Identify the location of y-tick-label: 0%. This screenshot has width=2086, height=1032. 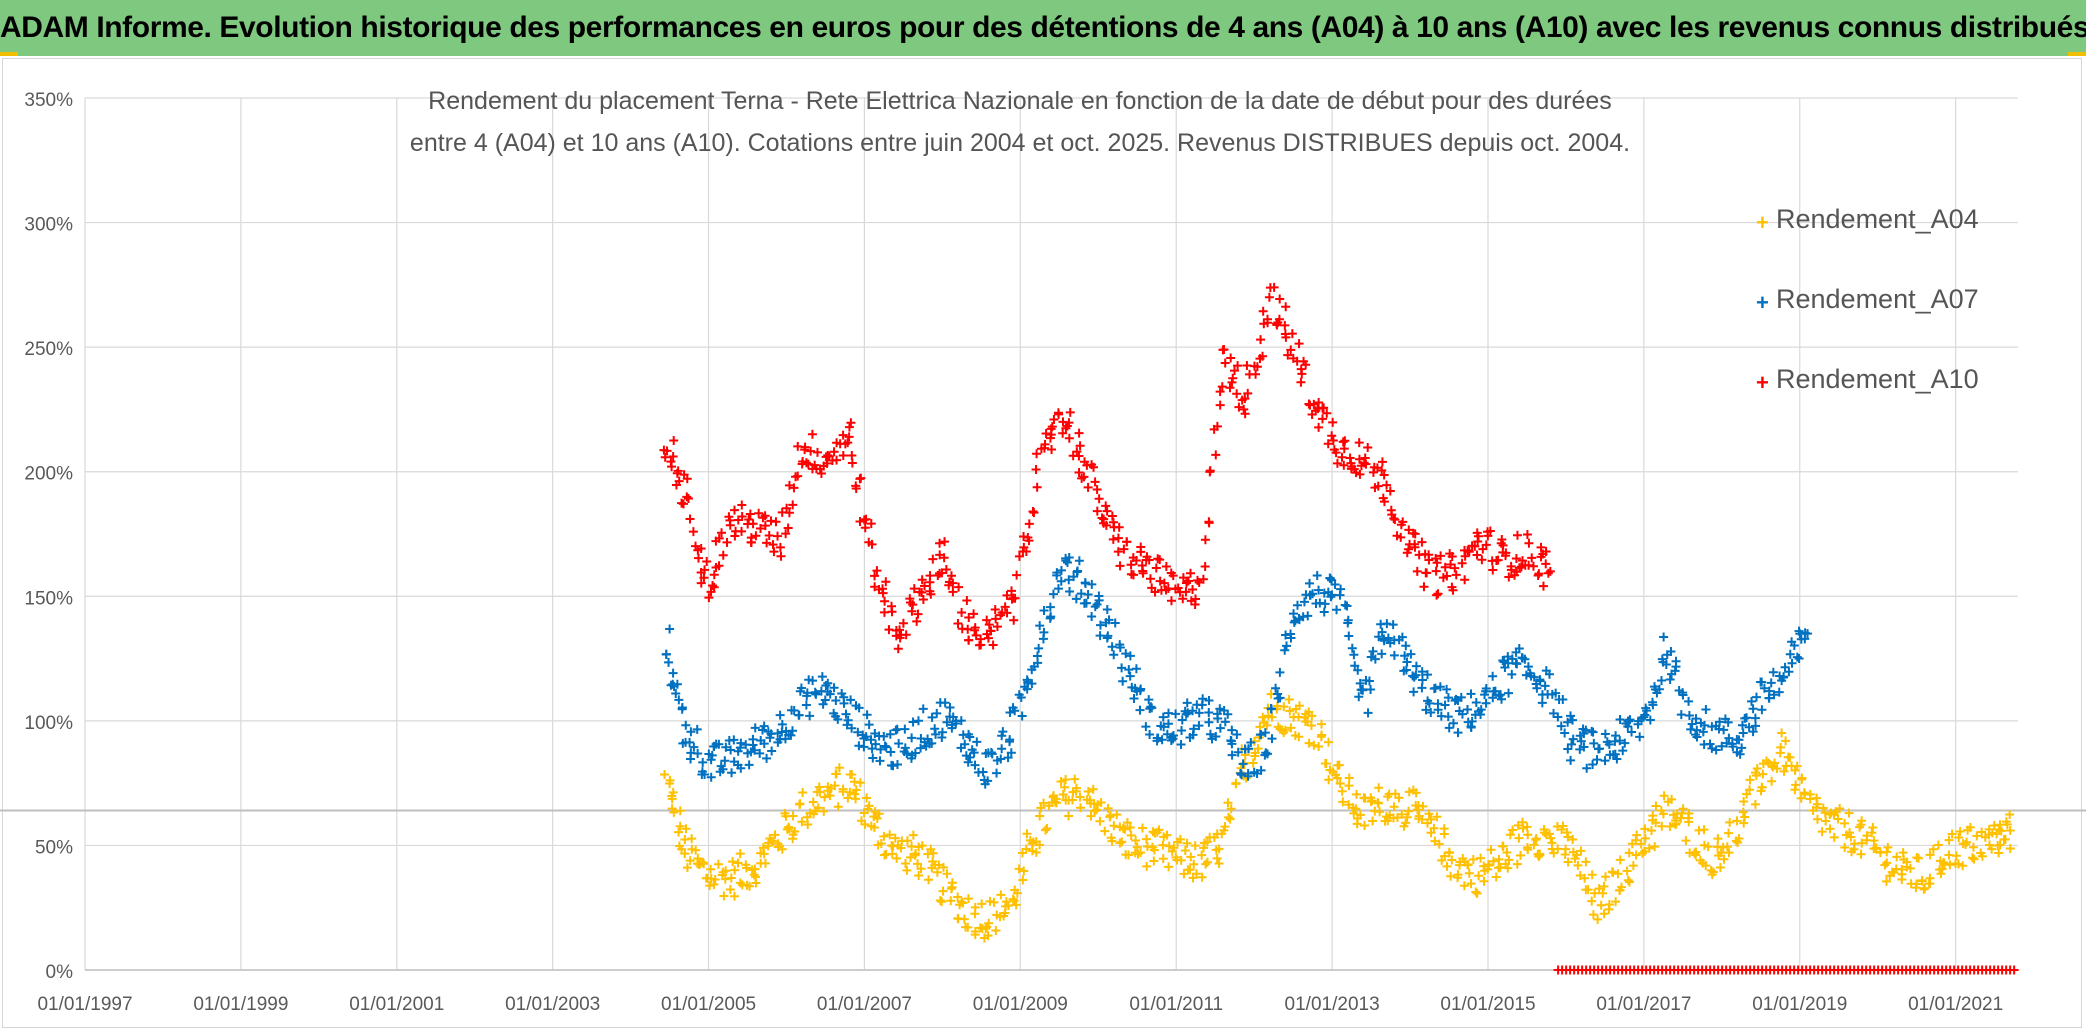
(60, 972).